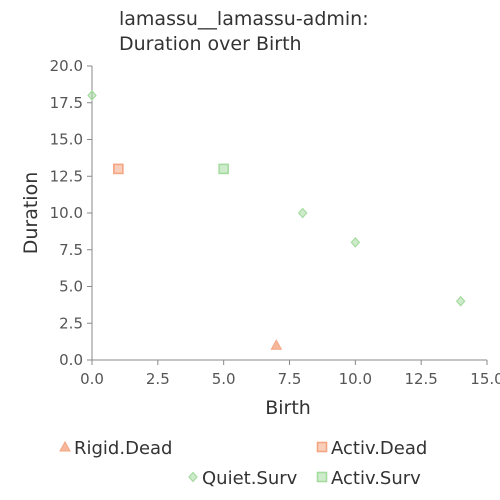 Image resolution: width=500 pixels, height=500 pixels. What do you see at coordinates (71, 323) in the screenshot?
I see `y-tick-label: 2.5` at bounding box center [71, 323].